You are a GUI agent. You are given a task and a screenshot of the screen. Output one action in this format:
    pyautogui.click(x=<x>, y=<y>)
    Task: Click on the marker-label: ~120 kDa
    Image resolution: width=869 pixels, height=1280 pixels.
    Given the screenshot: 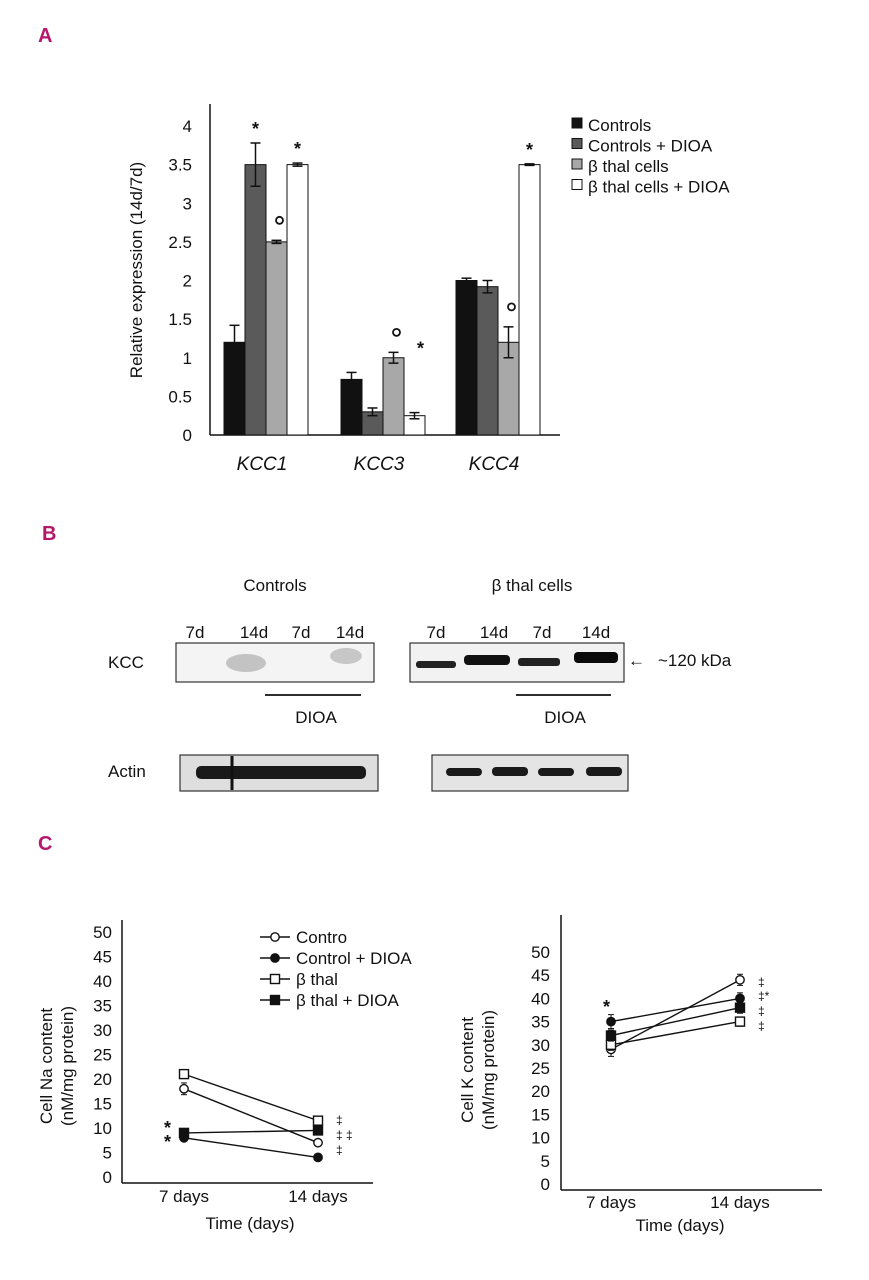 What is the action you would take?
    pyautogui.click(x=695, y=660)
    